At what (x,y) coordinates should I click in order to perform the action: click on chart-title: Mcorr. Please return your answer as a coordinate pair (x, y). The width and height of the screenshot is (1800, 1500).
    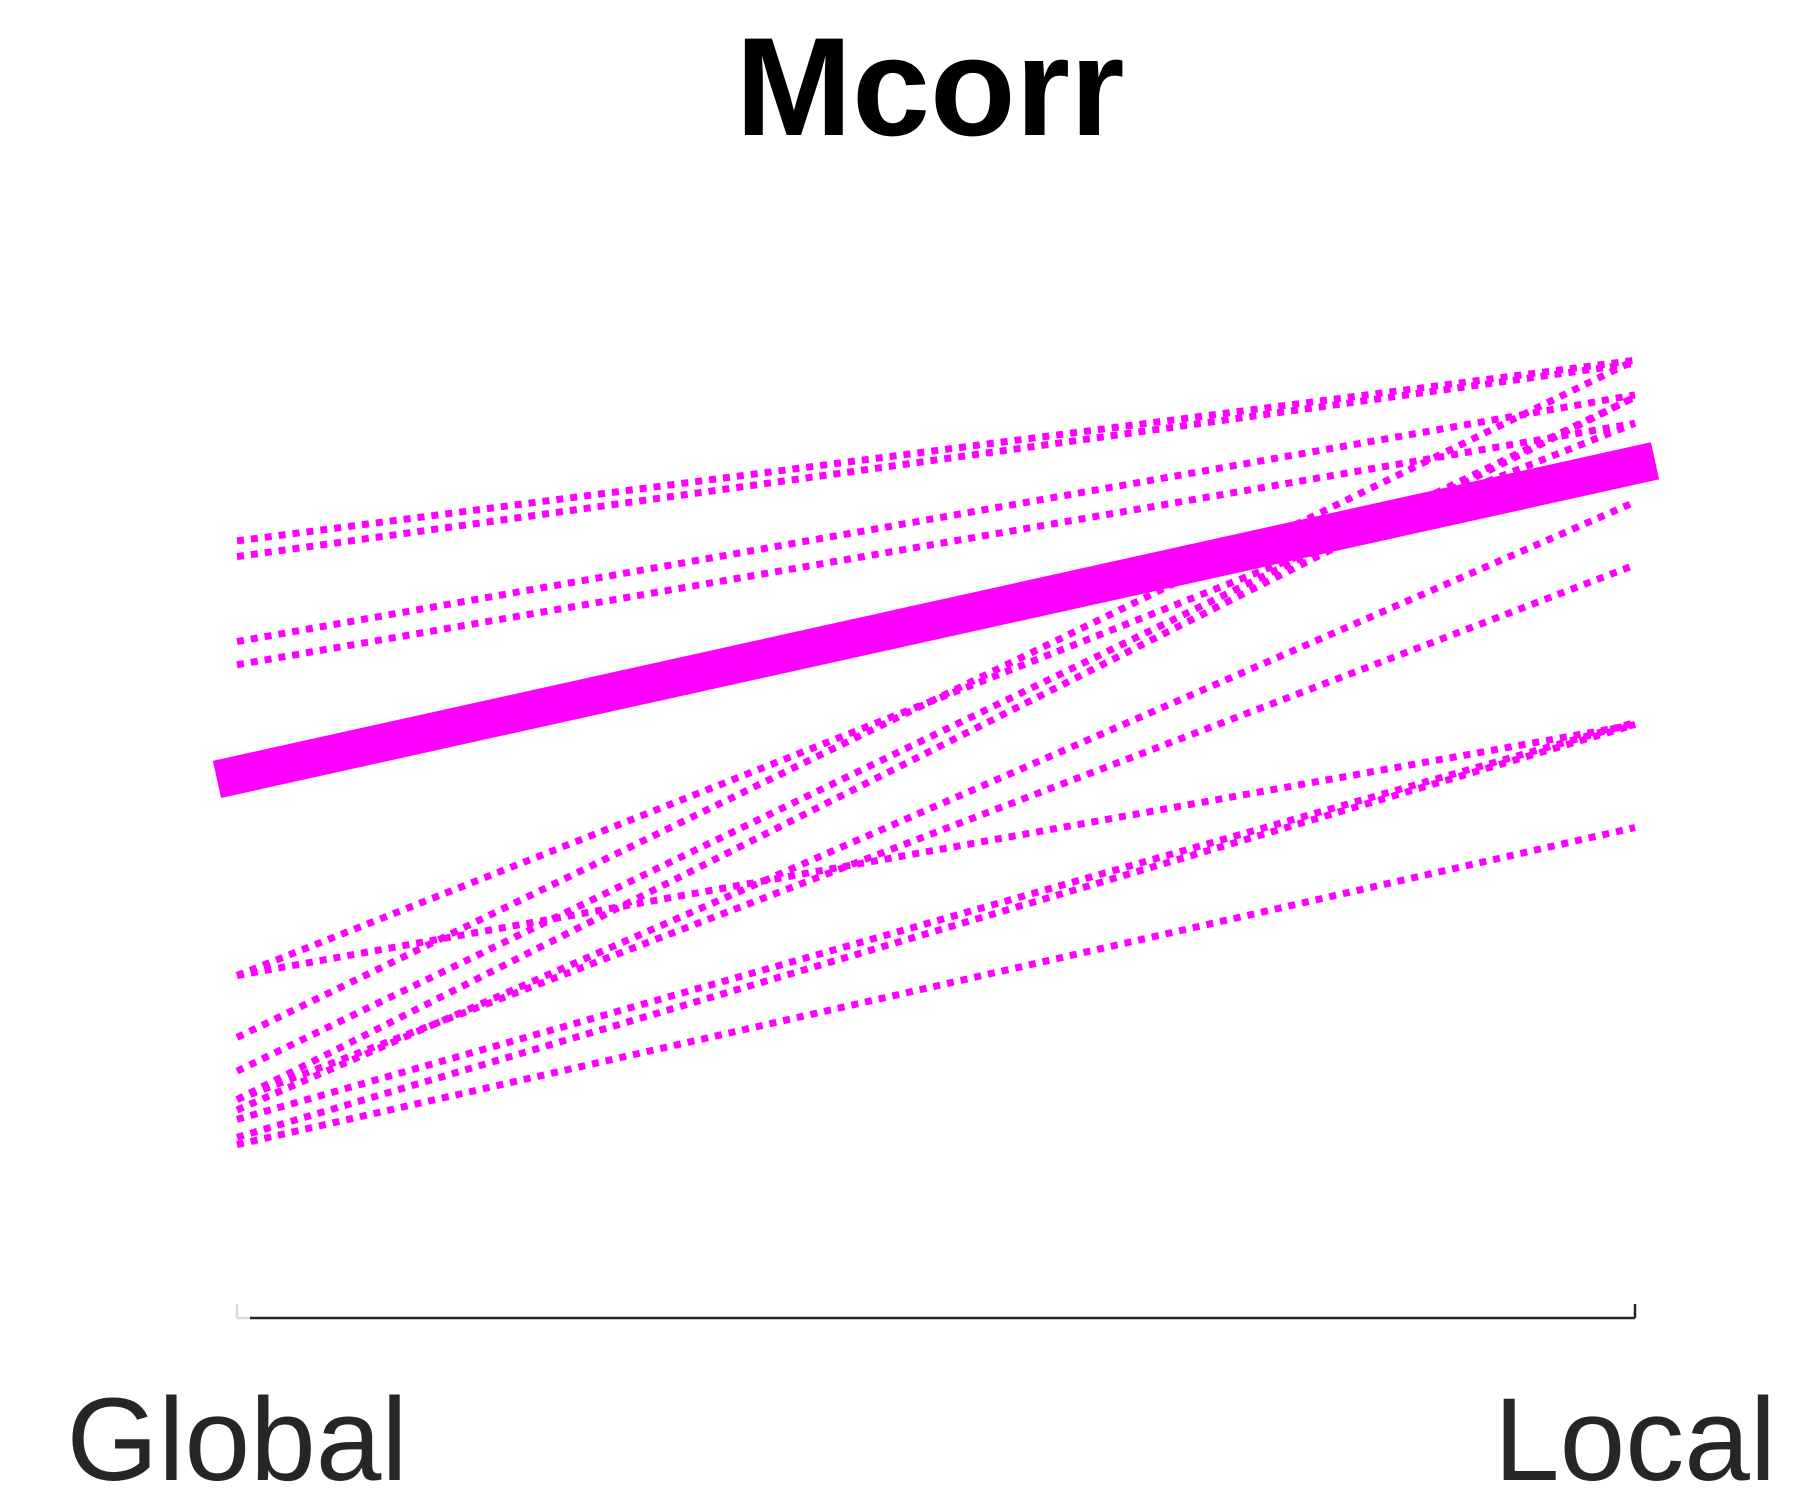
    Looking at the image, I should click on (930, 86).